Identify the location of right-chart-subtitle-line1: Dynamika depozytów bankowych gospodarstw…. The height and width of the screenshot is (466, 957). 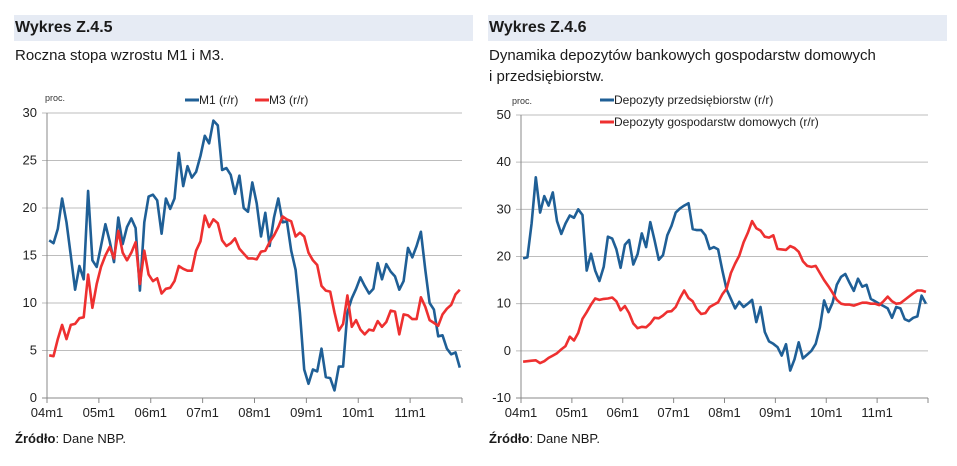
(682, 55).